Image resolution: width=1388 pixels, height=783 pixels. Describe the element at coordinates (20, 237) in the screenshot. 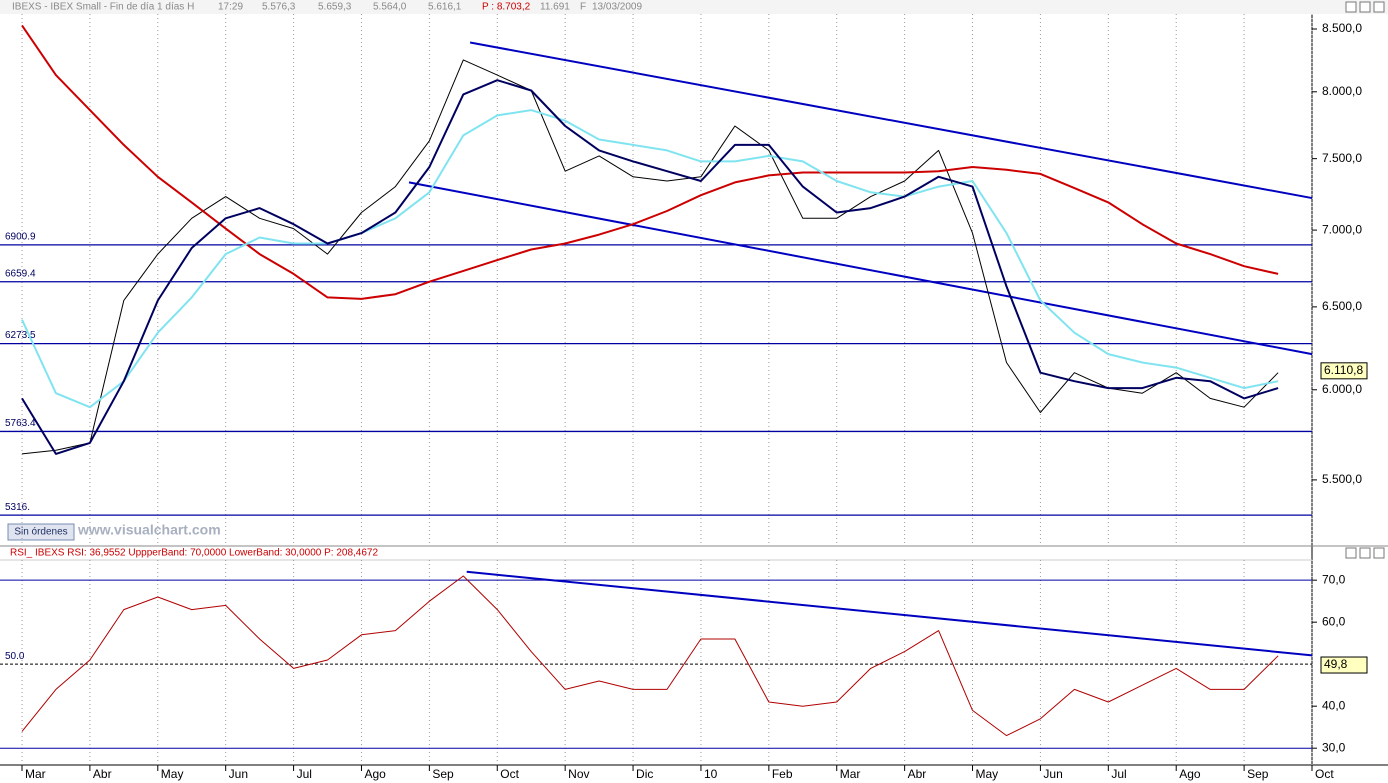

I see `level-label: 6900.9` at that location.